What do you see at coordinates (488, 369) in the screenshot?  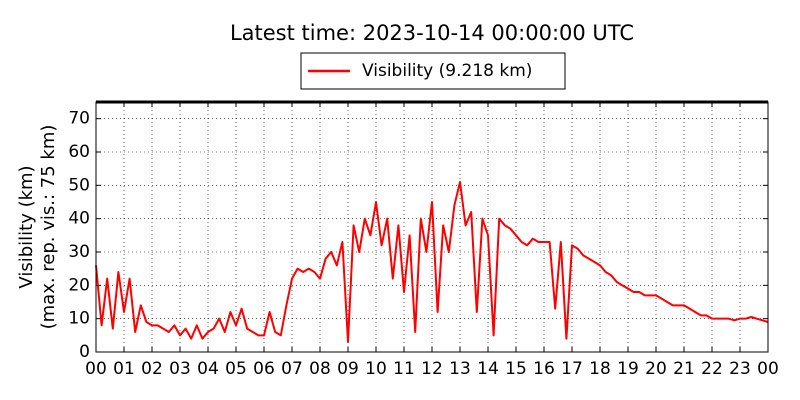 I see `x-tick-label: 14` at bounding box center [488, 369].